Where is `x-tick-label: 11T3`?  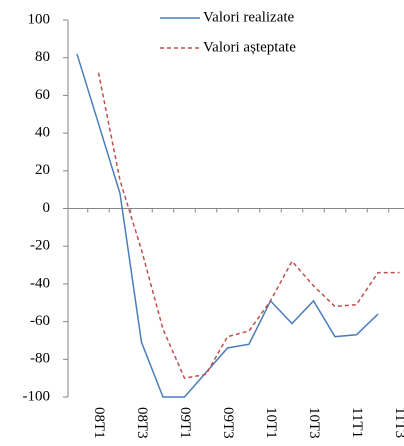 x-tick-label: 11T3 is located at coordinates (398, 422).